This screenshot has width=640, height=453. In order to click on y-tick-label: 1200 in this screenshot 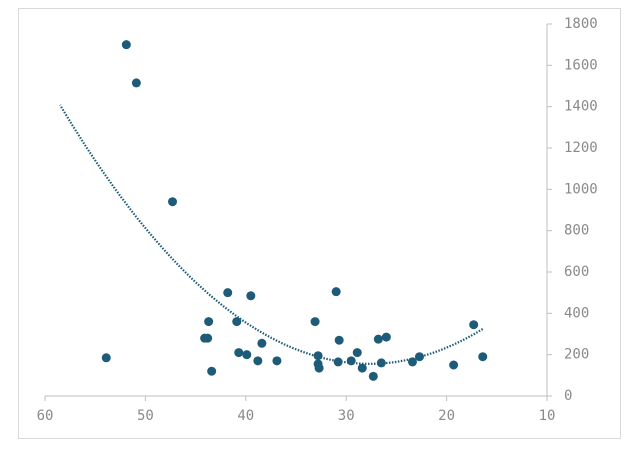, I will do `click(581, 148)`.